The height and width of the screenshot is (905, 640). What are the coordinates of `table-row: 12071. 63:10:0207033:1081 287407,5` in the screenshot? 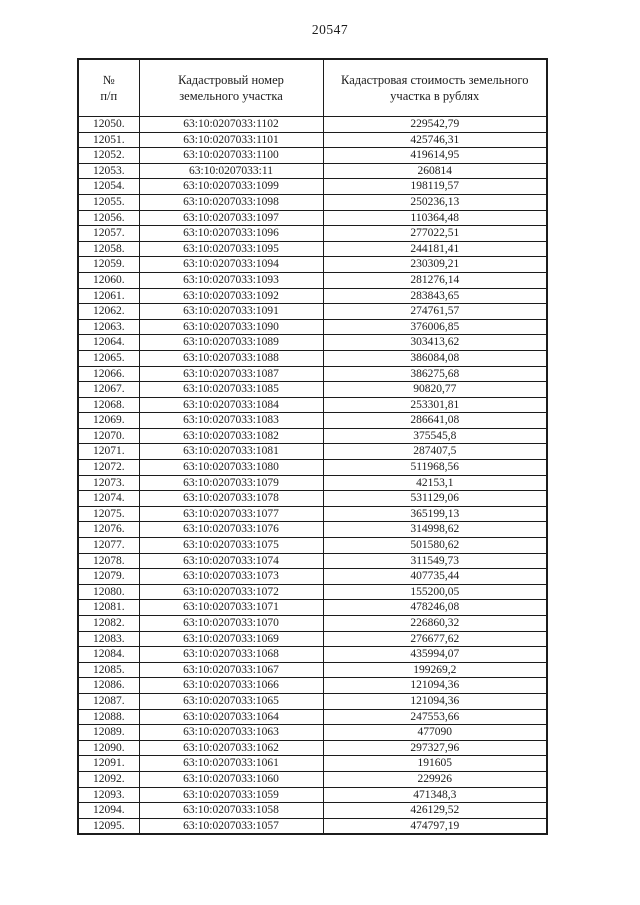 It's located at (312, 452).